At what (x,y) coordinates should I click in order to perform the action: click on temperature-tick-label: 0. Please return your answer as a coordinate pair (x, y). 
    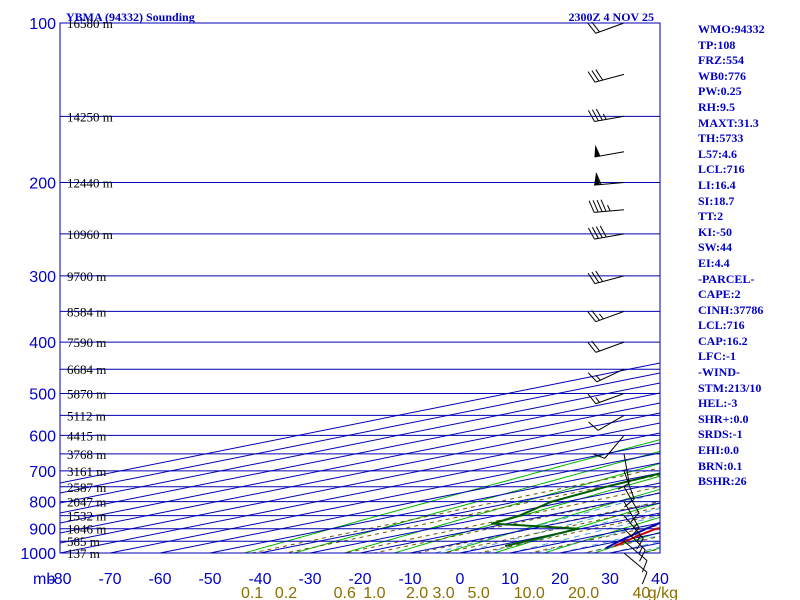
    Looking at the image, I should click on (460, 579).